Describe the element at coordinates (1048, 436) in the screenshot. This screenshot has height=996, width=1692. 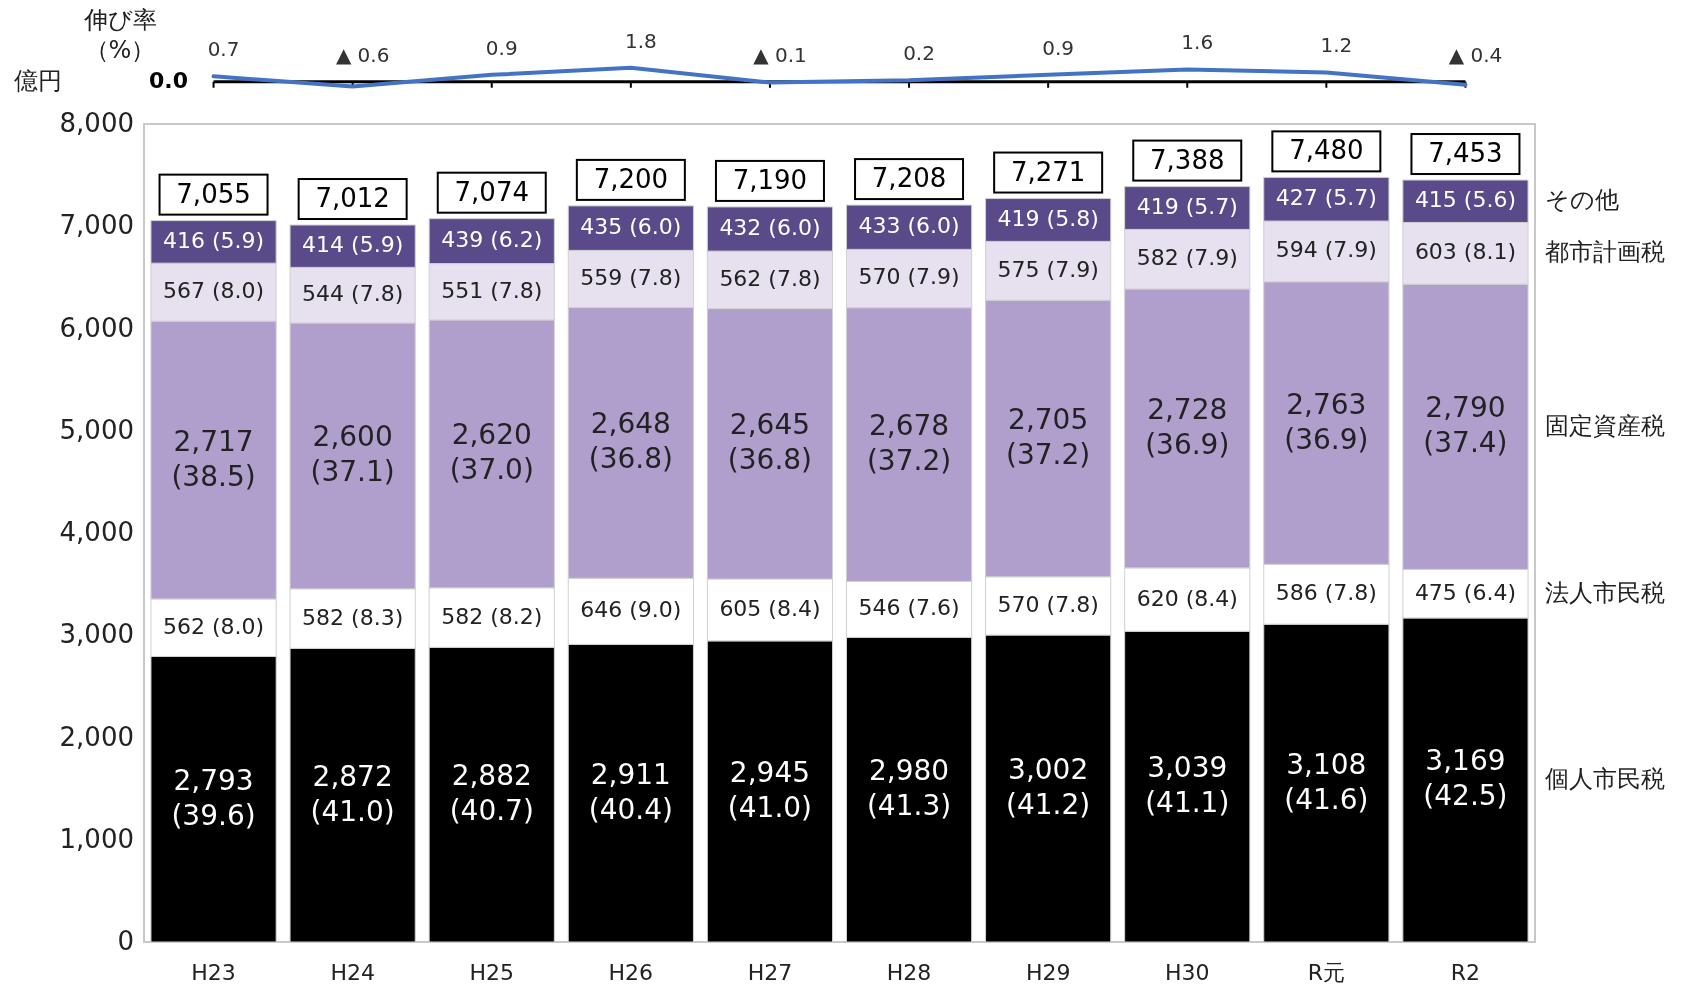
I see `data-label: 2,705 (37.2)` at that location.